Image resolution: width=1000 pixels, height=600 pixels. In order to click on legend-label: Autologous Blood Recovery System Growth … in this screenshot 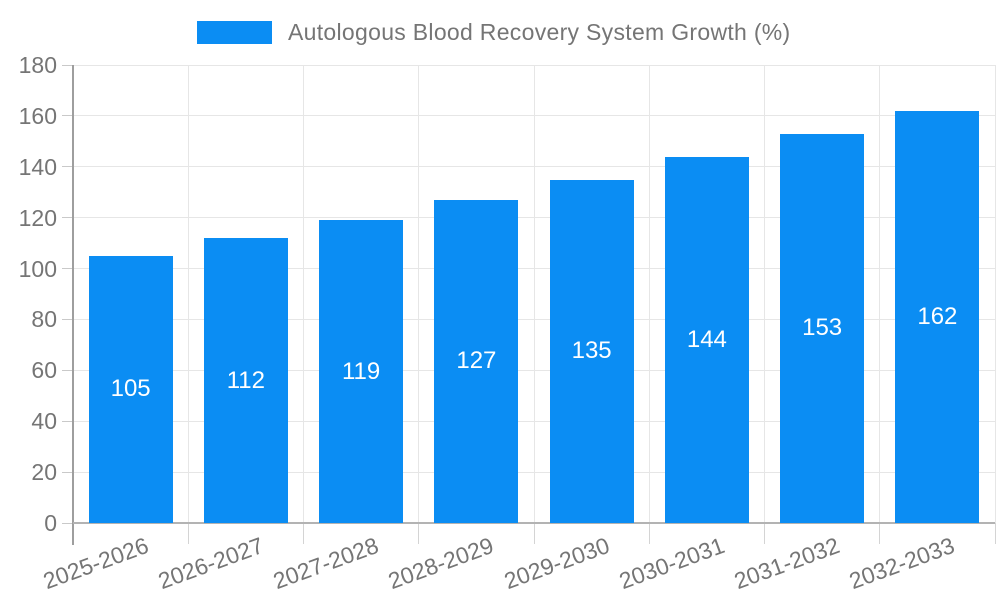, I will do `click(539, 32)`.